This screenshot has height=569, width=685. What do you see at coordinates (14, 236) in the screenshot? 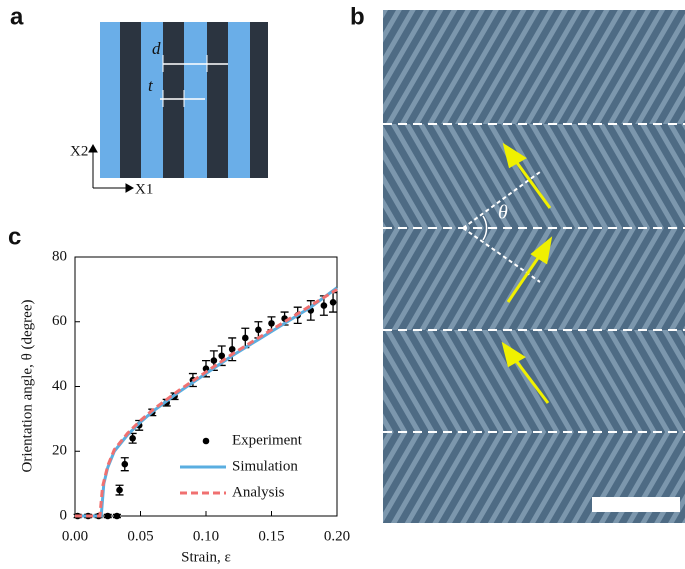
I see `panel-label: c` at bounding box center [14, 236].